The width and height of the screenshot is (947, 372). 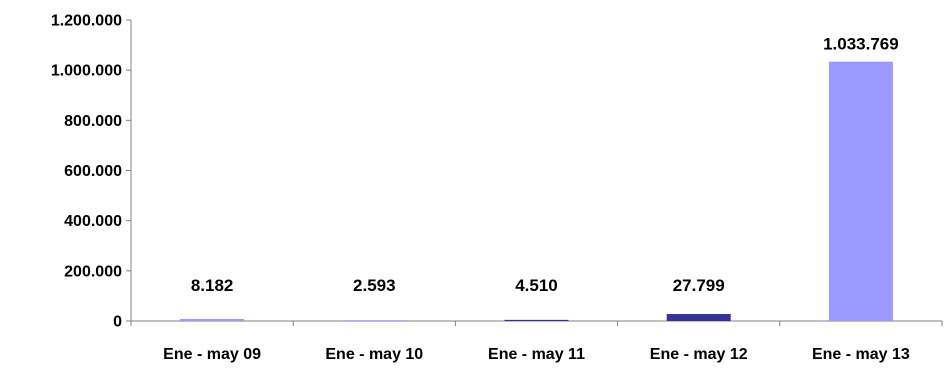 What do you see at coordinates (93, 271) in the screenshot?
I see `y-tick-label: 200.000` at bounding box center [93, 271].